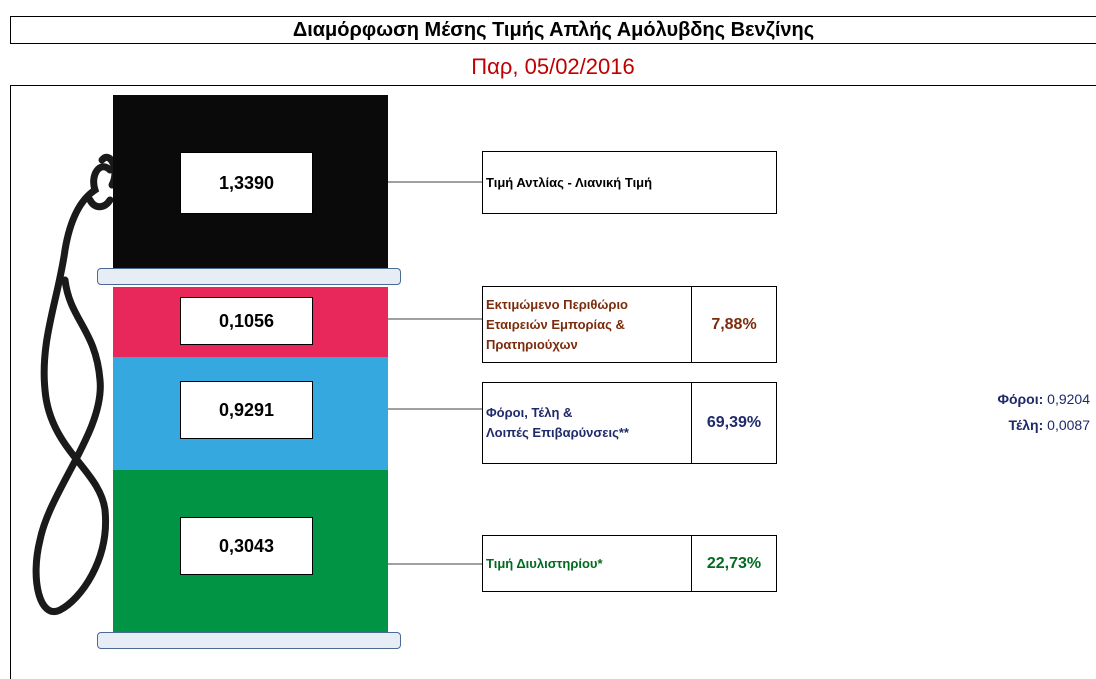 The image size is (1096, 679). I want to click on date-label: Παρ, 05/02/2016, so click(553, 68).